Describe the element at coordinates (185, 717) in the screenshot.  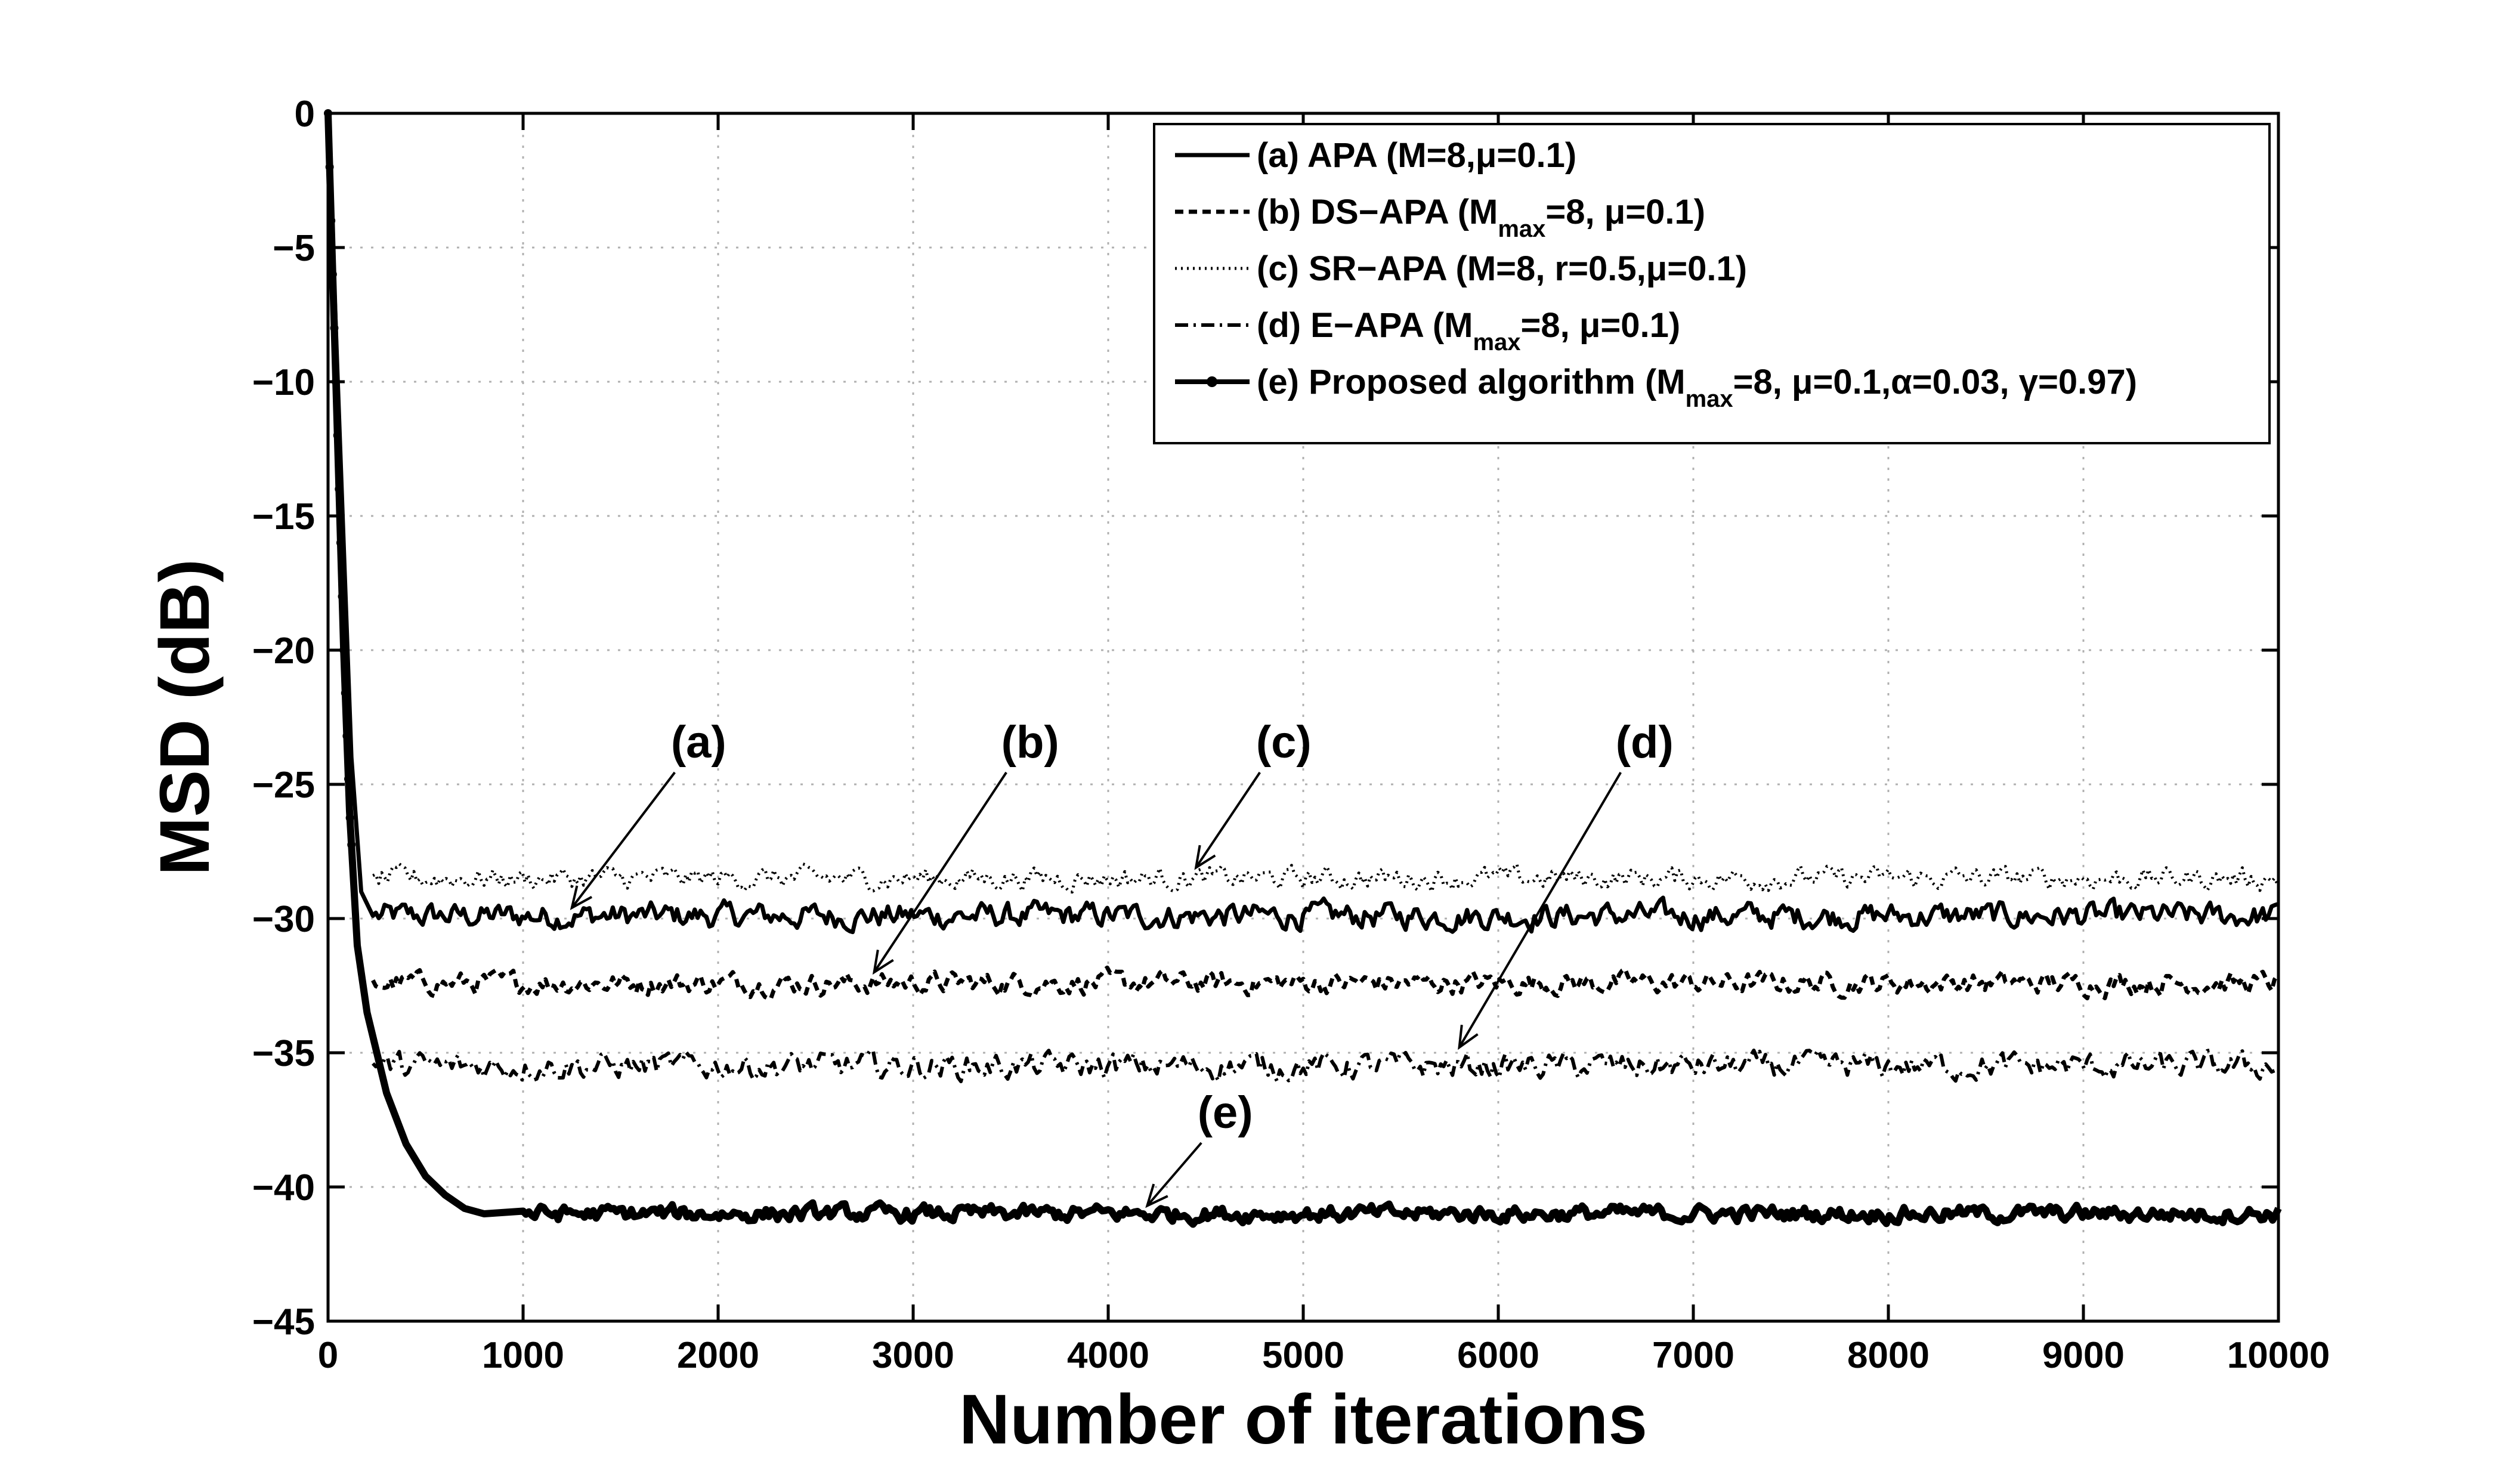
I see `y-axis-label: MSD (dB)` at that location.